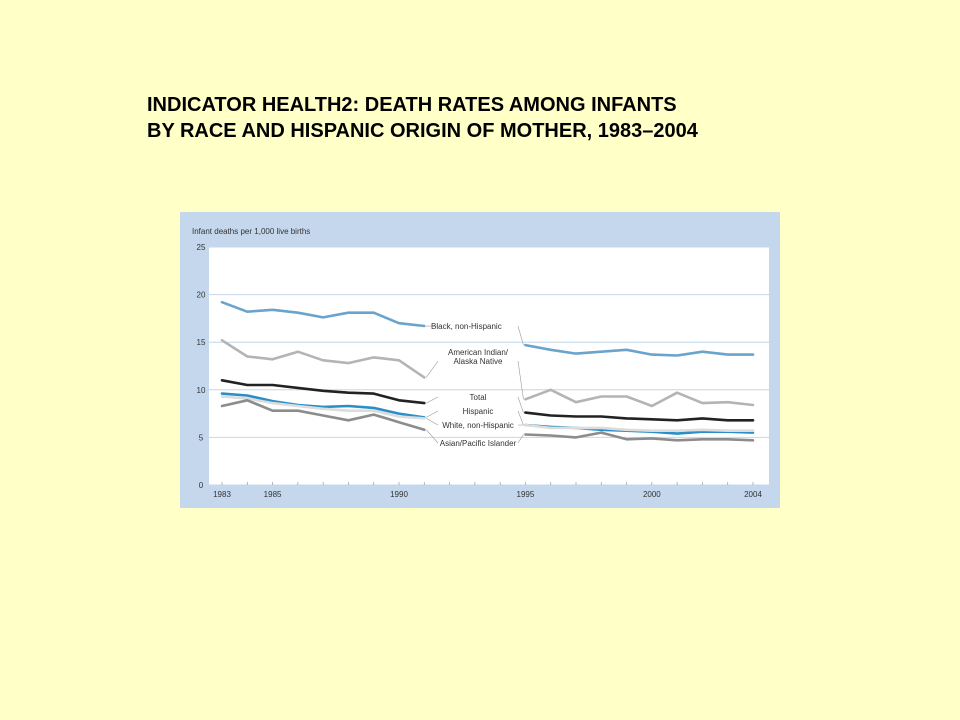 The width and height of the screenshot is (960, 720). Describe the element at coordinates (526, 494) in the screenshot. I see `x-tick-label: 1995` at that location.